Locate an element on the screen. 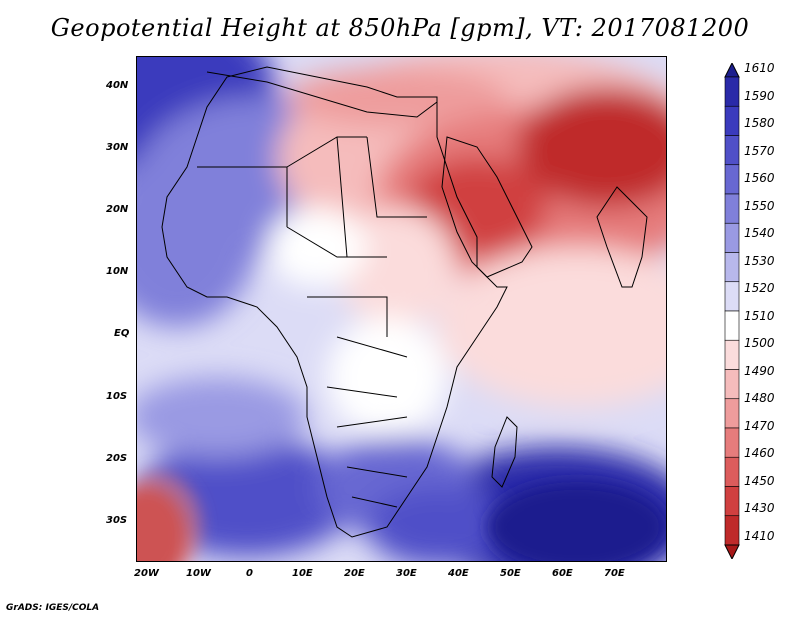 This screenshot has width=800, height=618. colorbar-label: 1570 is located at coordinates (759, 150).